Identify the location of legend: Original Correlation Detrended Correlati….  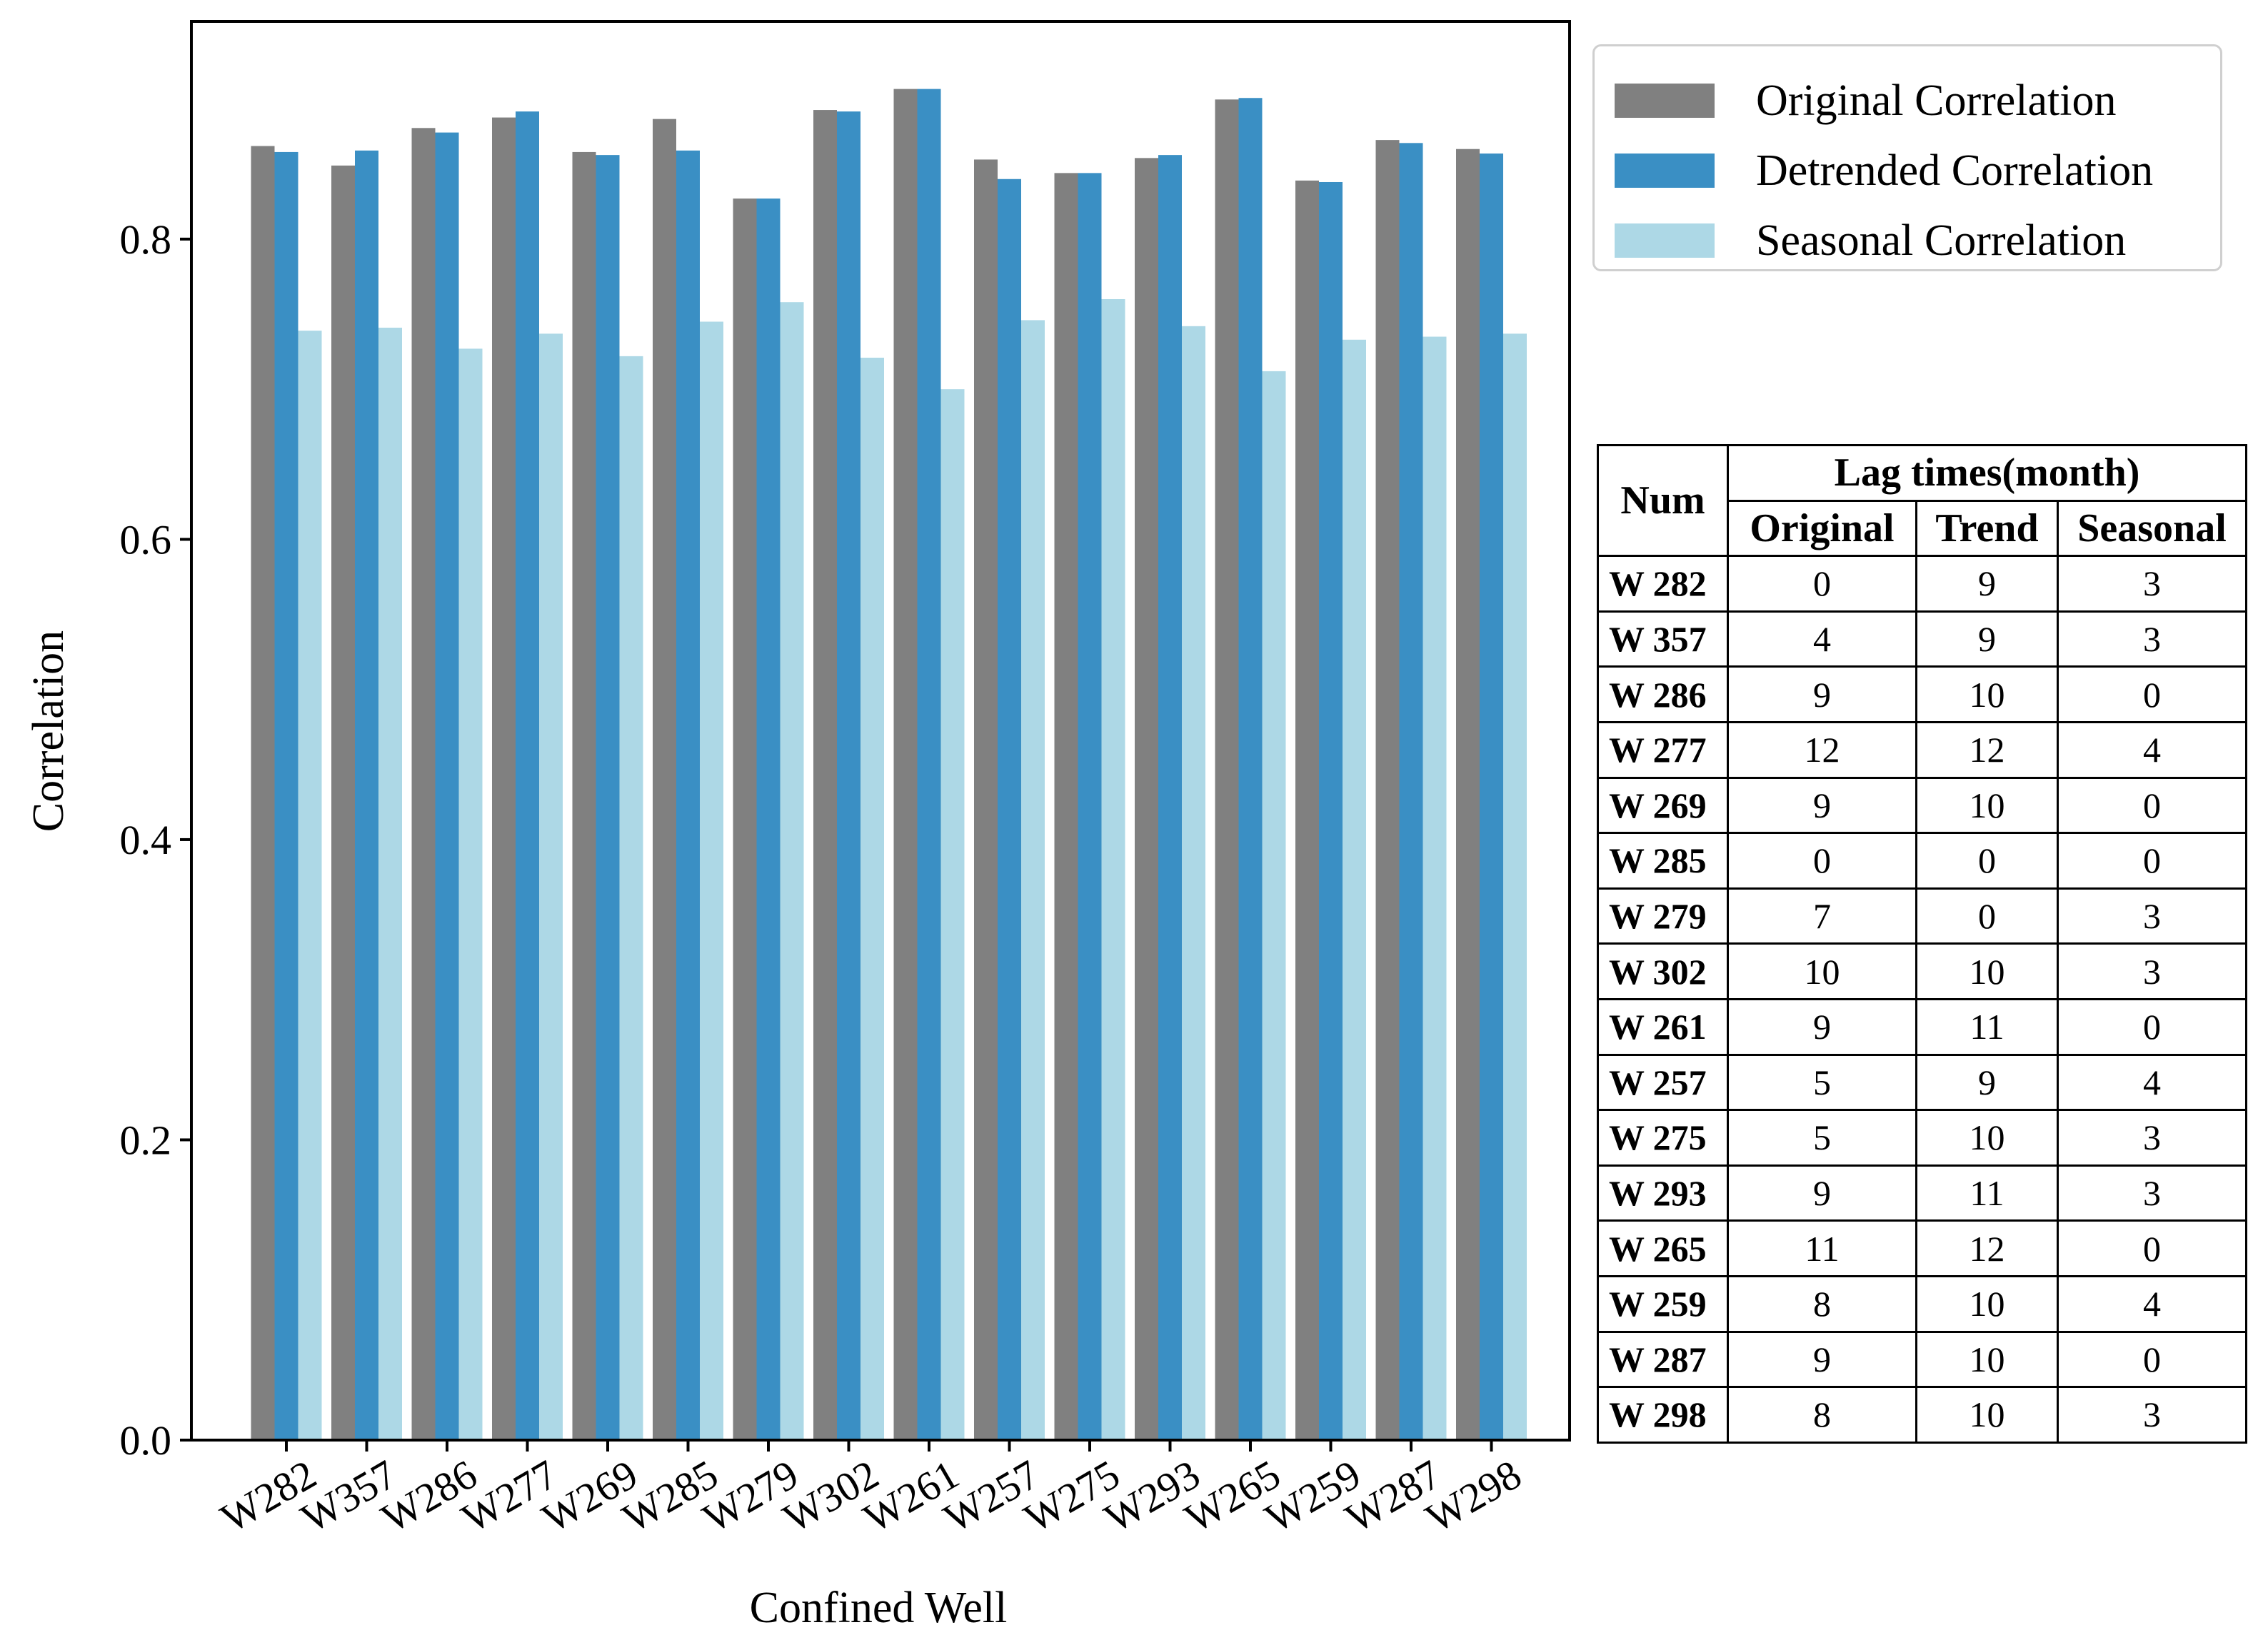
(1907, 157).